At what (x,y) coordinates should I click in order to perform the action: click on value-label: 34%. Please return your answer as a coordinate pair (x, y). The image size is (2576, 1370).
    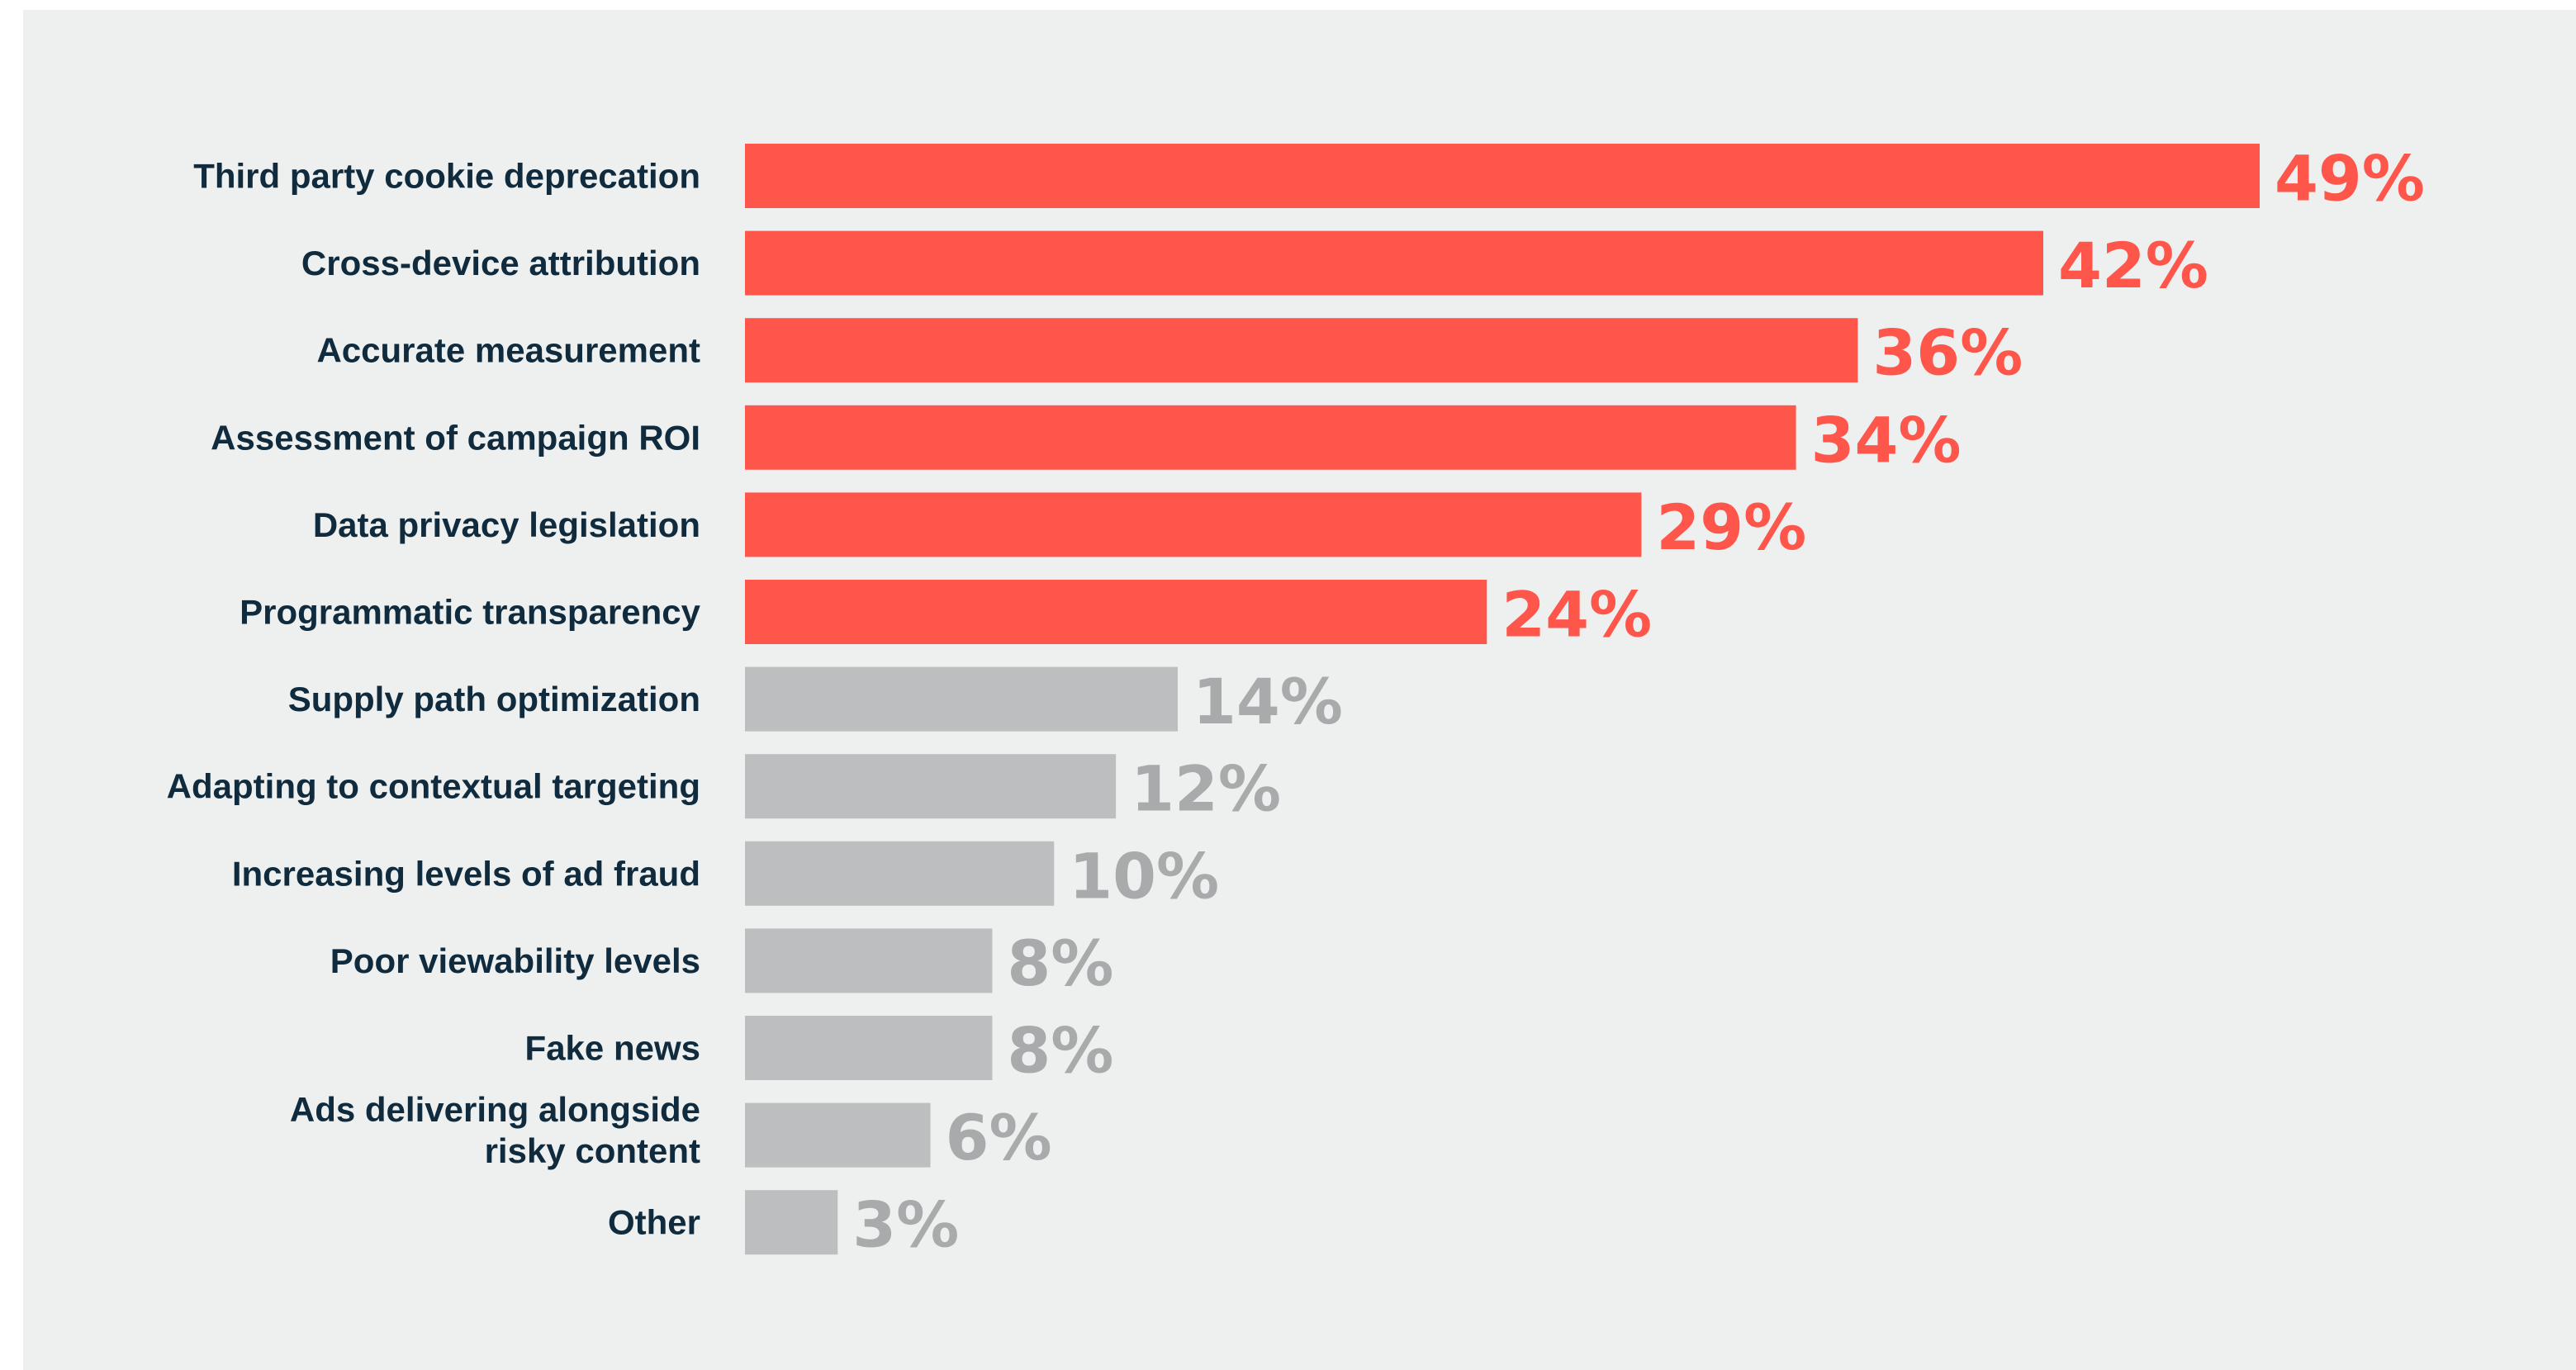
    Looking at the image, I should click on (1886, 439).